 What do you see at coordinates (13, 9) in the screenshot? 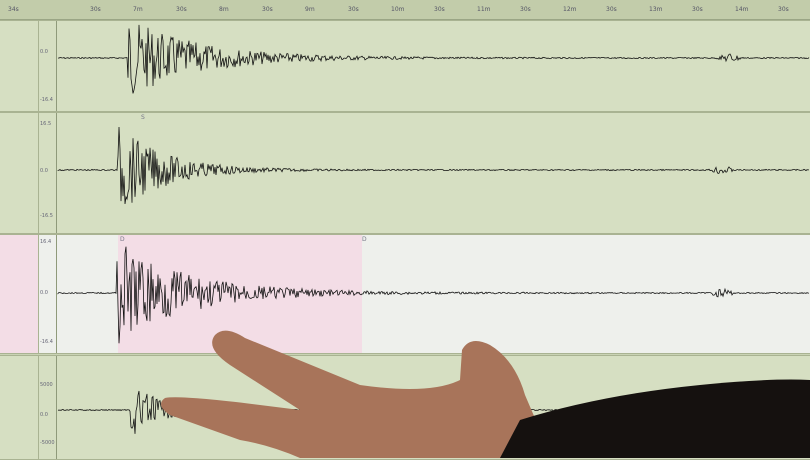
I see `time-tick-label: 34s` at bounding box center [13, 9].